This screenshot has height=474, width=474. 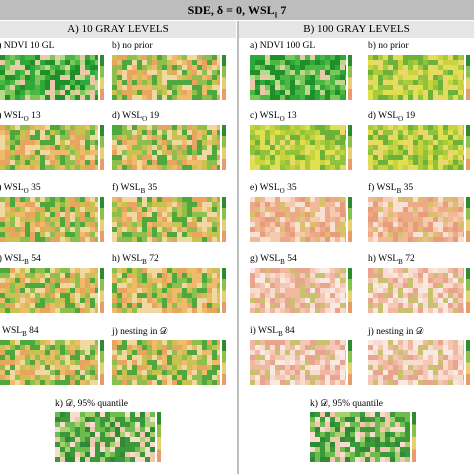 I want to click on label-label: h) WSL, so click(x=127, y=259).